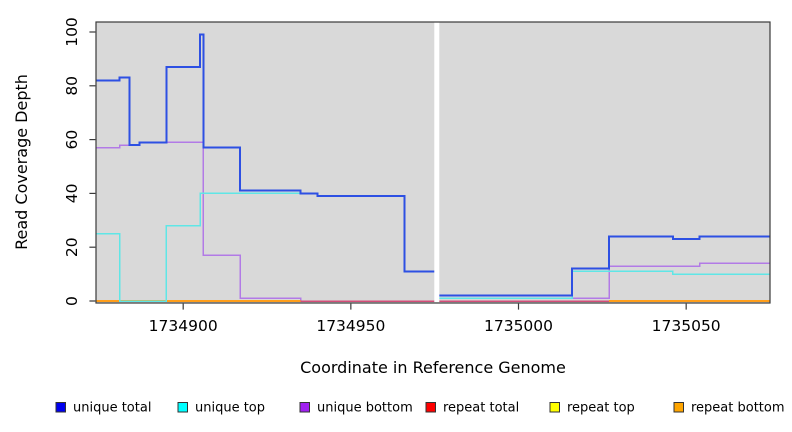  Describe the element at coordinates (430, 407) in the screenshot. I see `legend-swatch-repeat-total` at that location.